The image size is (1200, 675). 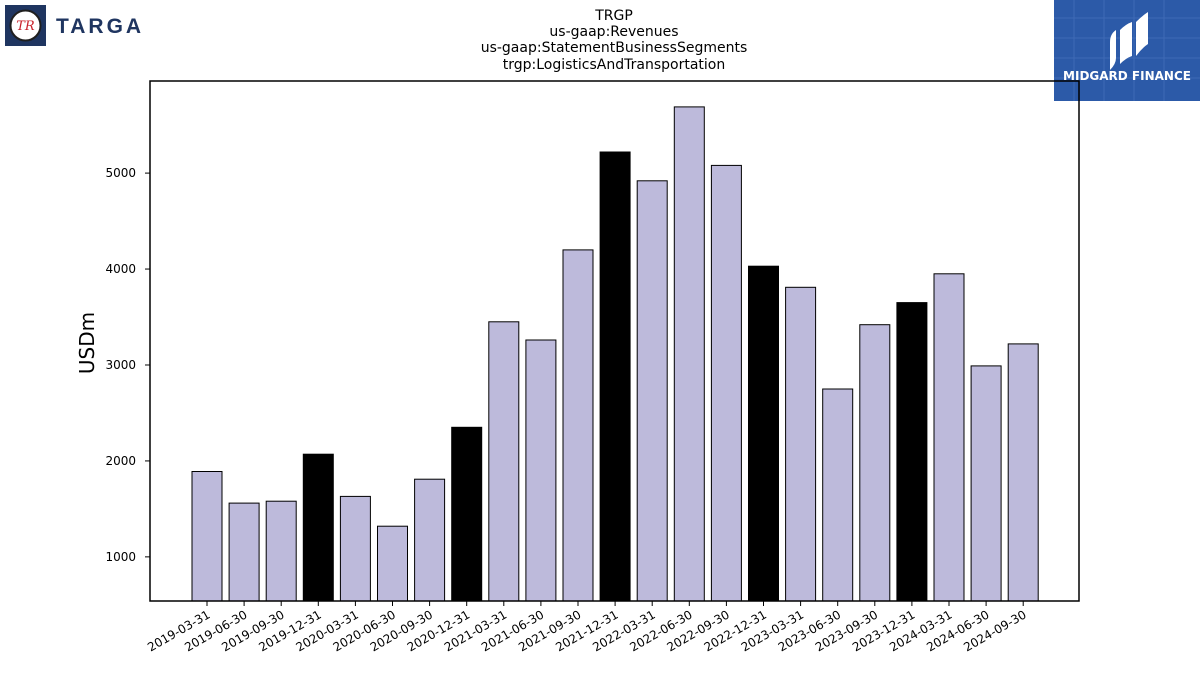 What do you see at coordinates (1127, 76) in the screenshot?
I see `midgard-logo-text: MIDGARD FINANCE` at bounding box center [1127, 76].